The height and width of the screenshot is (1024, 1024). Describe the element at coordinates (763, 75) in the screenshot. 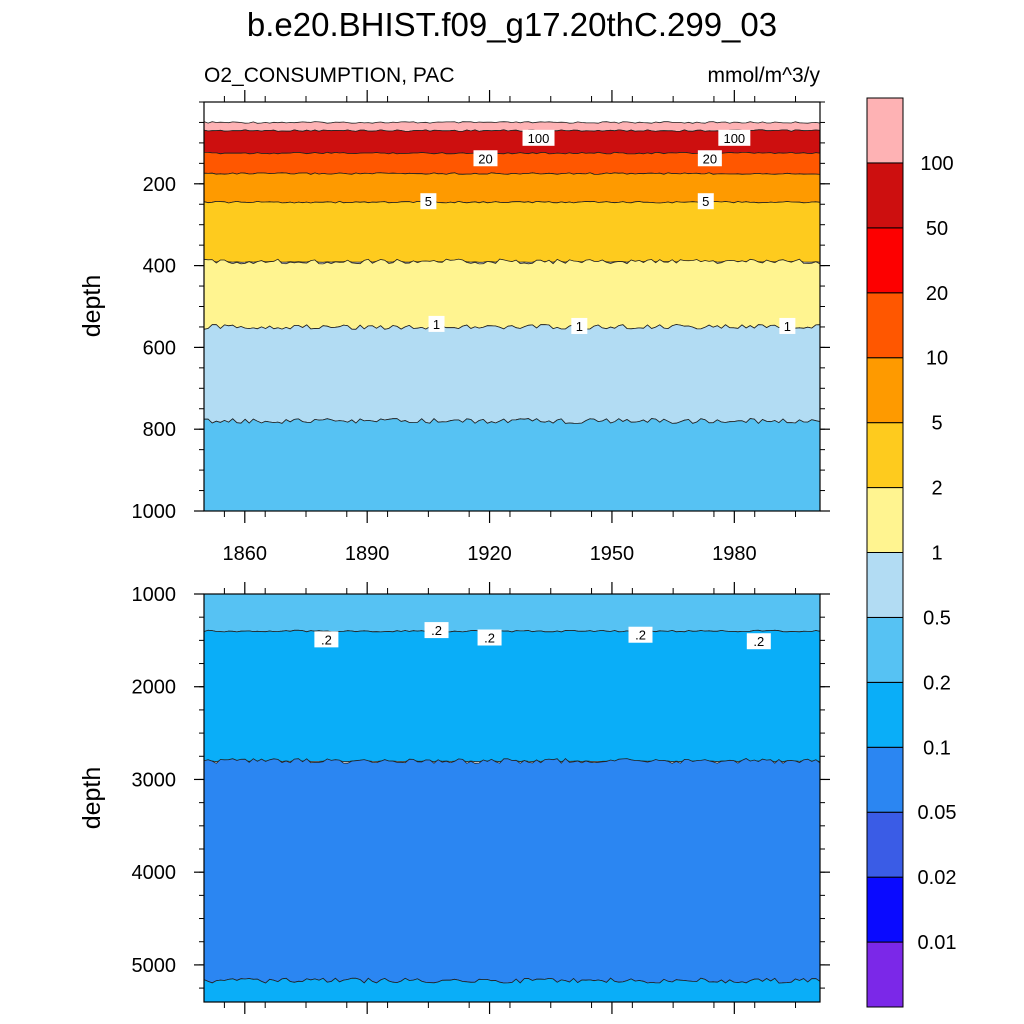

I see `units-label: mmol/m^3/y` at that location.